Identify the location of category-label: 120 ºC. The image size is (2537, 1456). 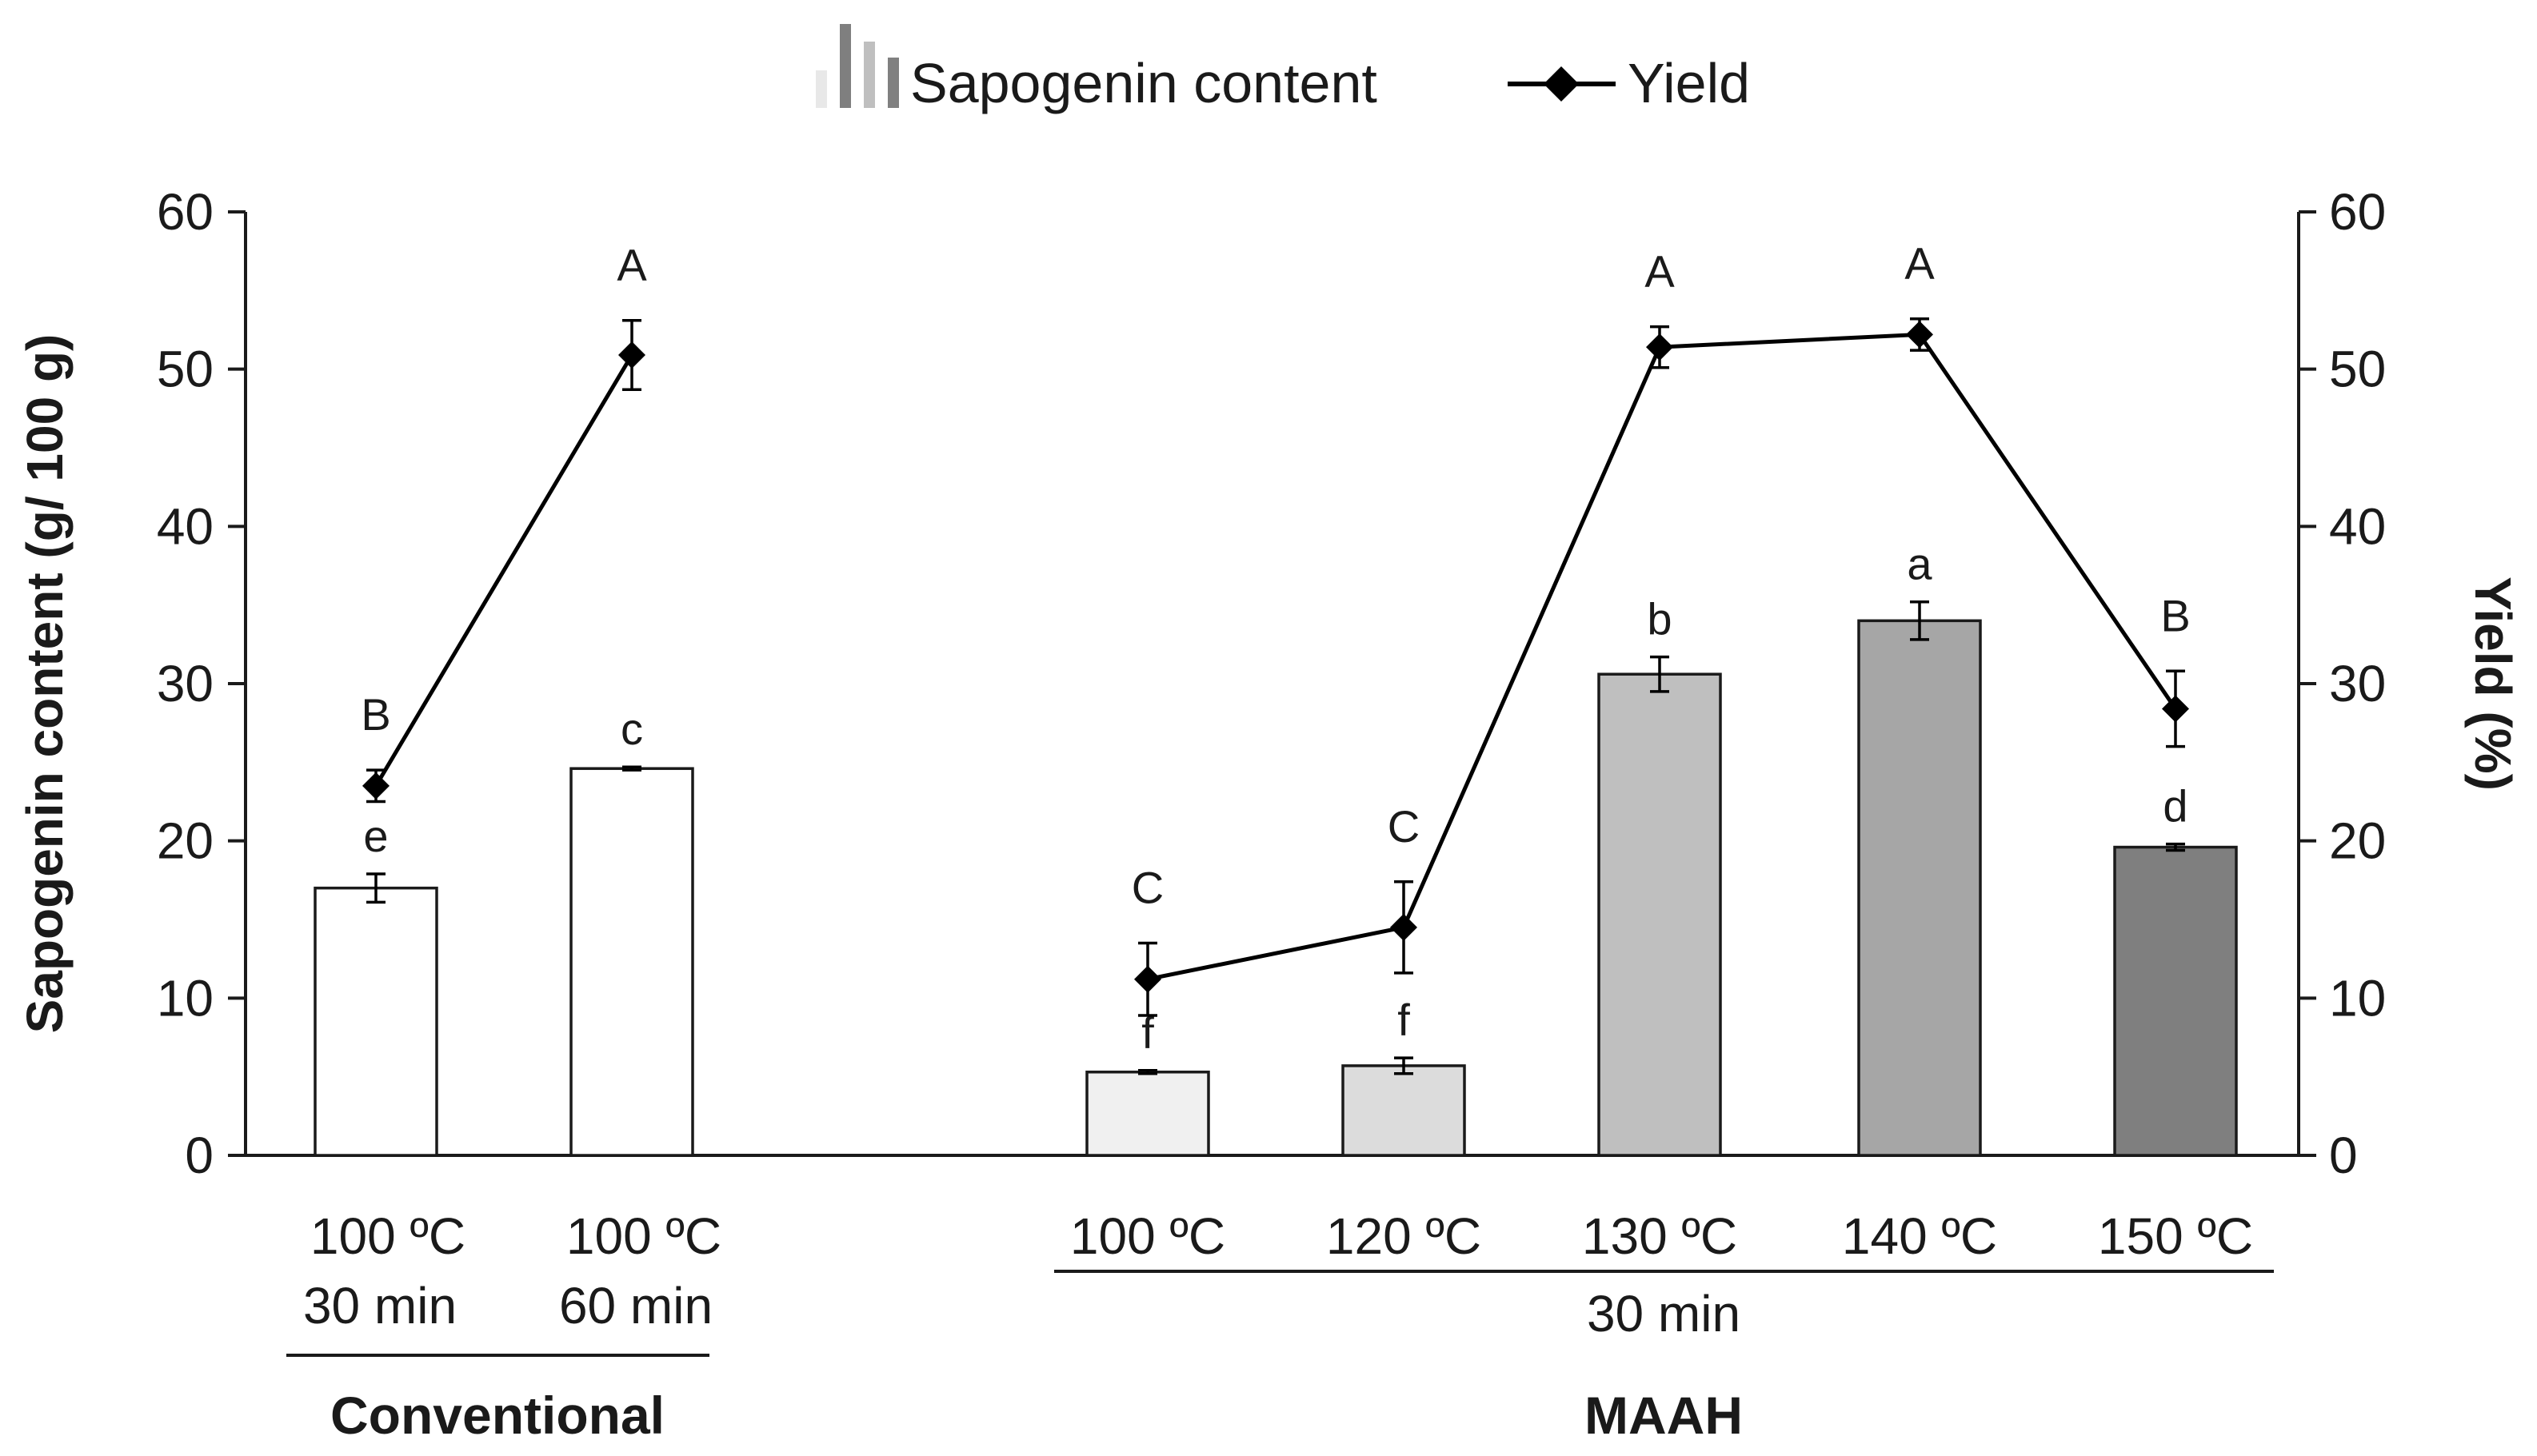
(1403, 1236).